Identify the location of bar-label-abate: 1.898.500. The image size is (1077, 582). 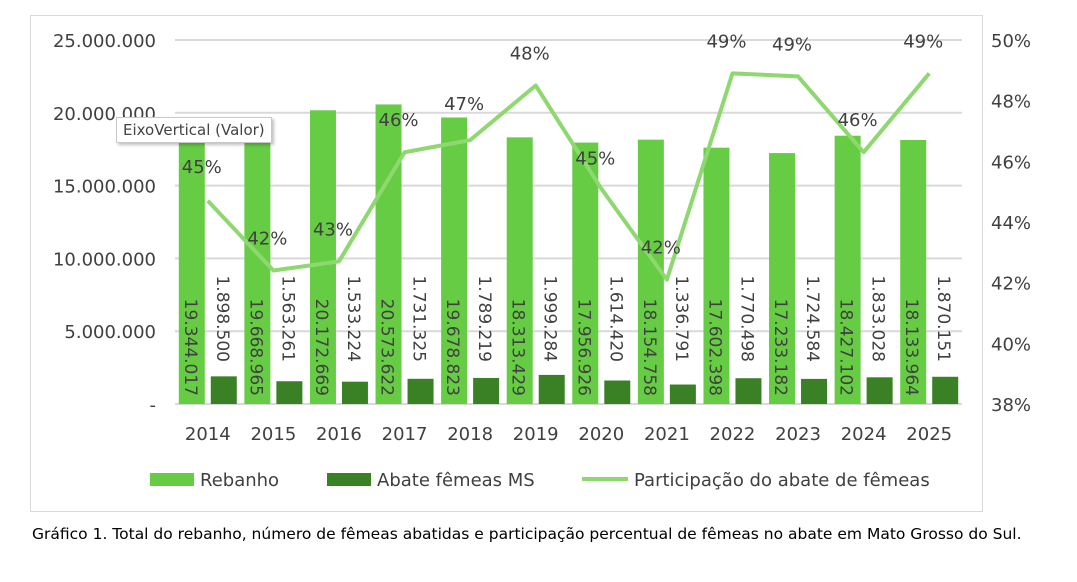
(222, 318).